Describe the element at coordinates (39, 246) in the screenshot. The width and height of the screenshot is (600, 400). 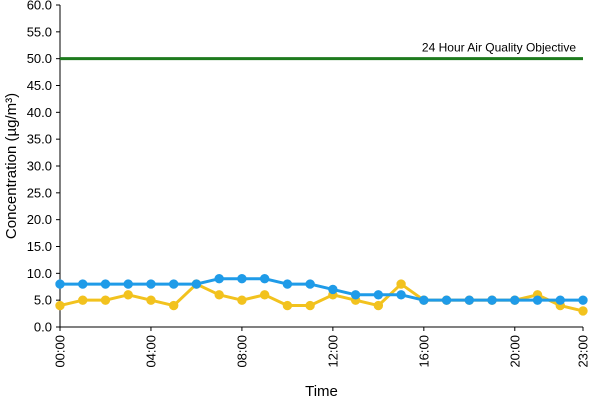
I see `y-tick-label: 15.0` at that location.